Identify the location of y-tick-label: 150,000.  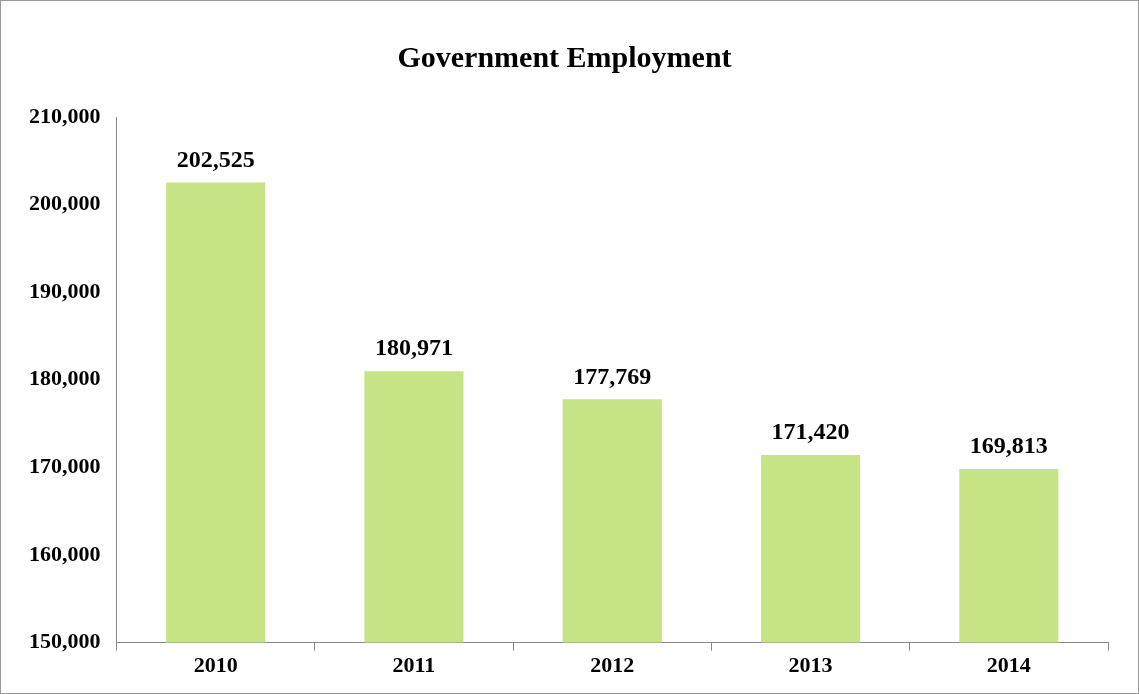
(65, 641).